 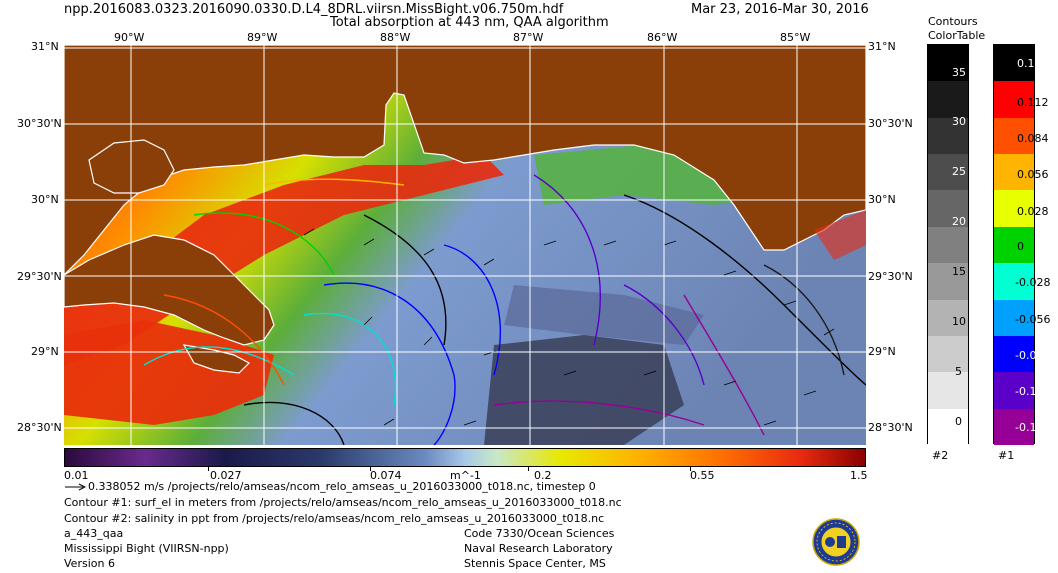 What do you see at coordinates (395, 37) in the screenshot?
I see `lon-label-88w: 88°W` at bounding box center [395, 37].